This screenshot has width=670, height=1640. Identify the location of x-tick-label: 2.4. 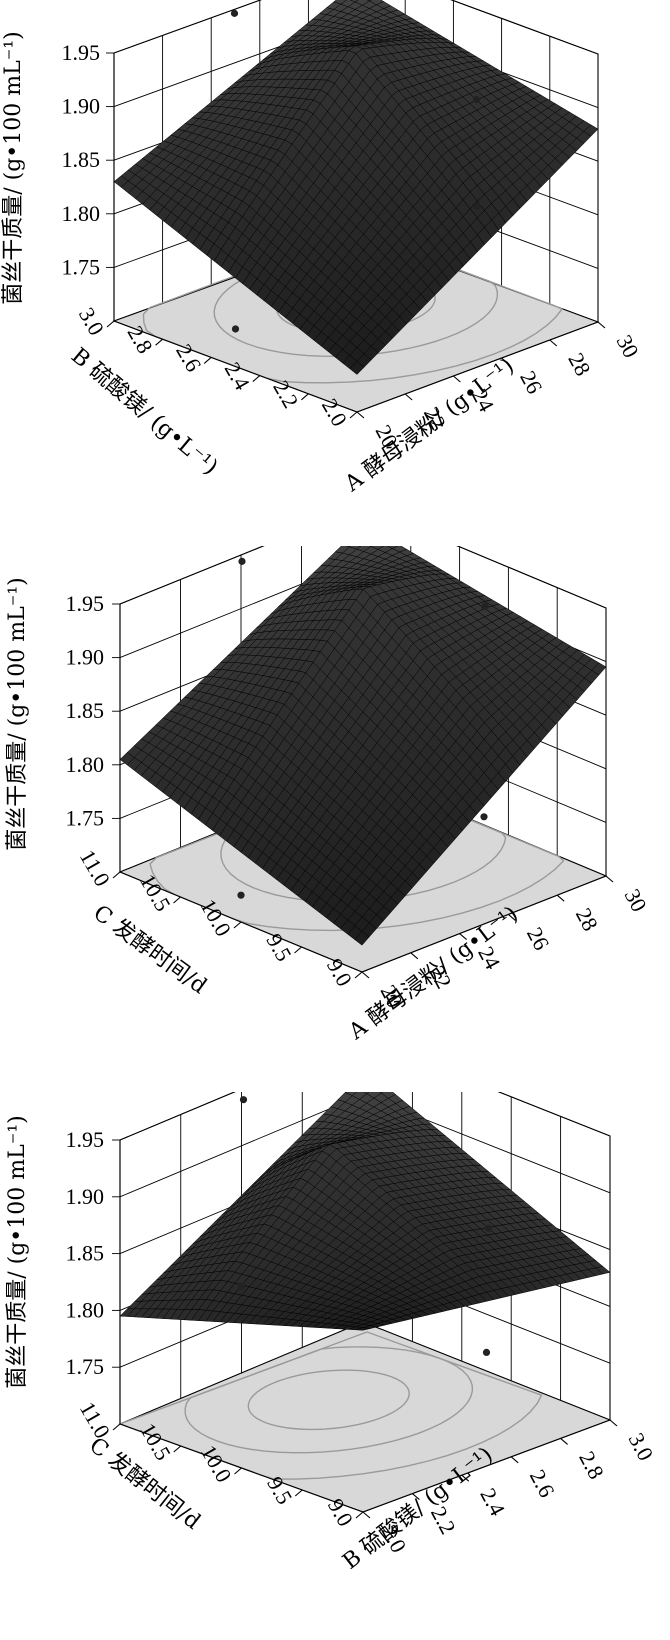
(492, 1502).